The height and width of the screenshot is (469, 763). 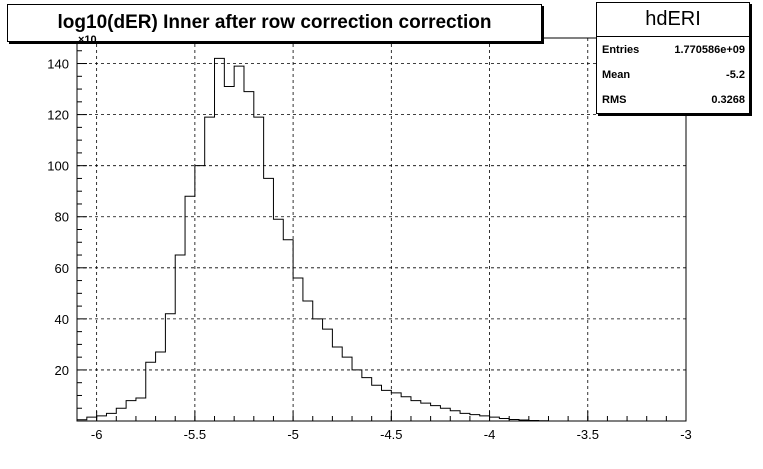 What do you see at coordinates (588, 434) in the screenshot?
I see `x-tick-label: -3.5` at bounding box center [588, 434].